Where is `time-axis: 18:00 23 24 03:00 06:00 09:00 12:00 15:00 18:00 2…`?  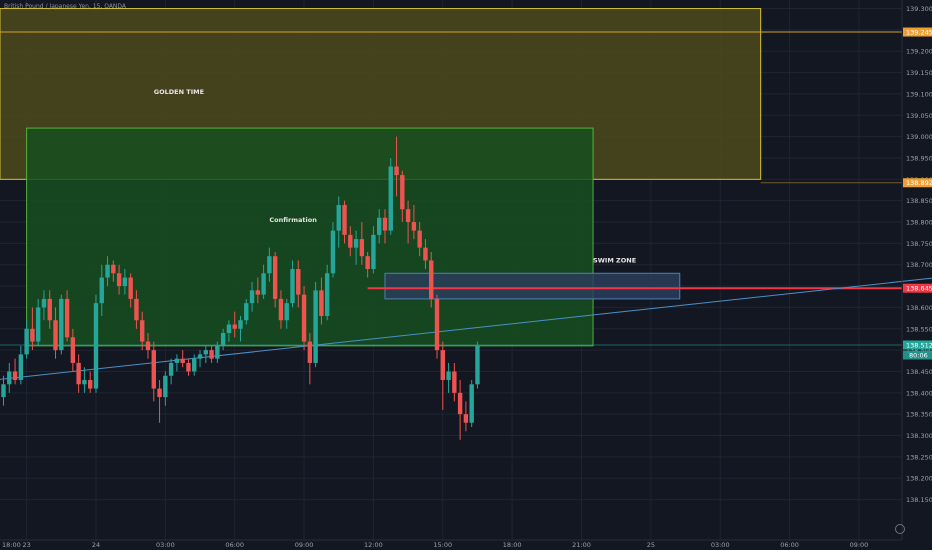 time-axis: 18:00 23 24 03:00 06:00 09:00 12:00 15:00 18:00 2… is located at coordinates (435, 545).